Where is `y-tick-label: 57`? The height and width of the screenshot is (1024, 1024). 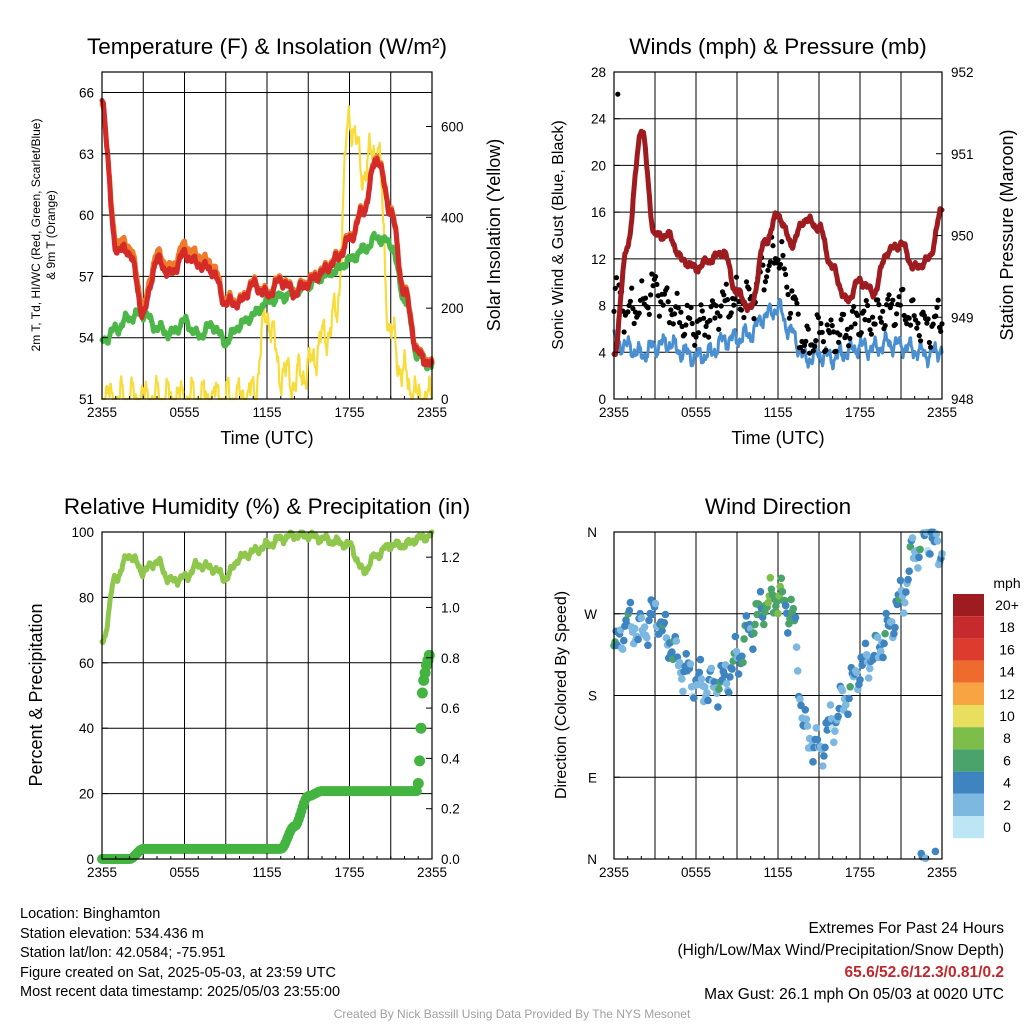 y-tick-label: 57 is located at coordinates (86, 276).